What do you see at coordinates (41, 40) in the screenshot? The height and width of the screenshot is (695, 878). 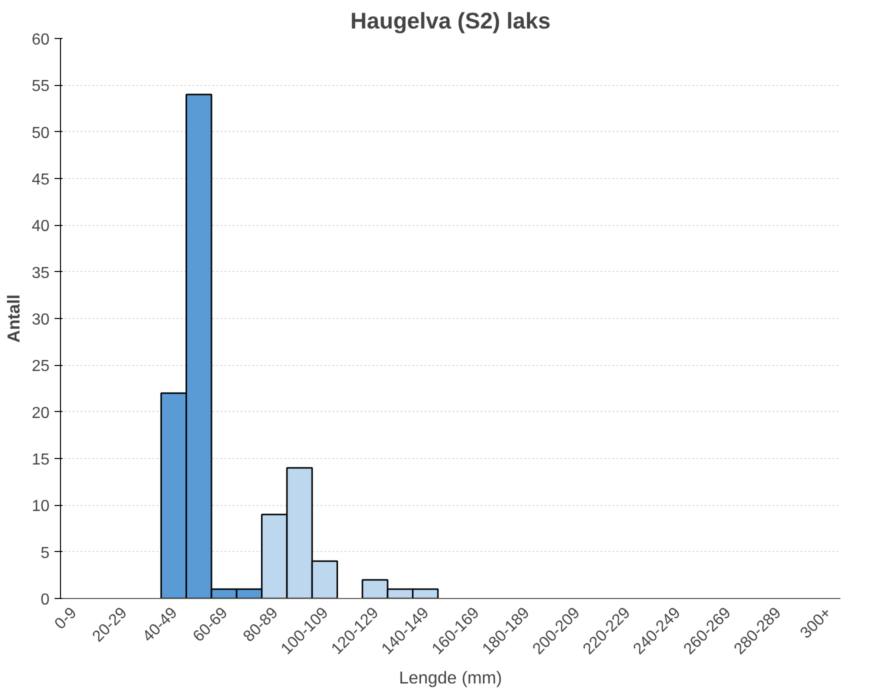 I see `y-tick-label: 60` at bounding box center [41, 40].